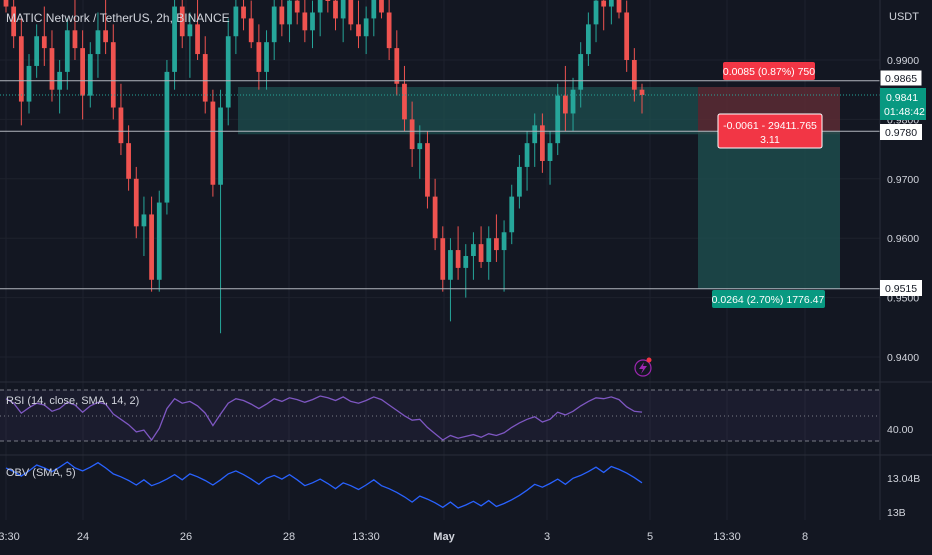 This screenshot has height=555, width=932. Describe the element at coordinates (643, 367) in the screenshot. I see `lightning-icon` at that location.